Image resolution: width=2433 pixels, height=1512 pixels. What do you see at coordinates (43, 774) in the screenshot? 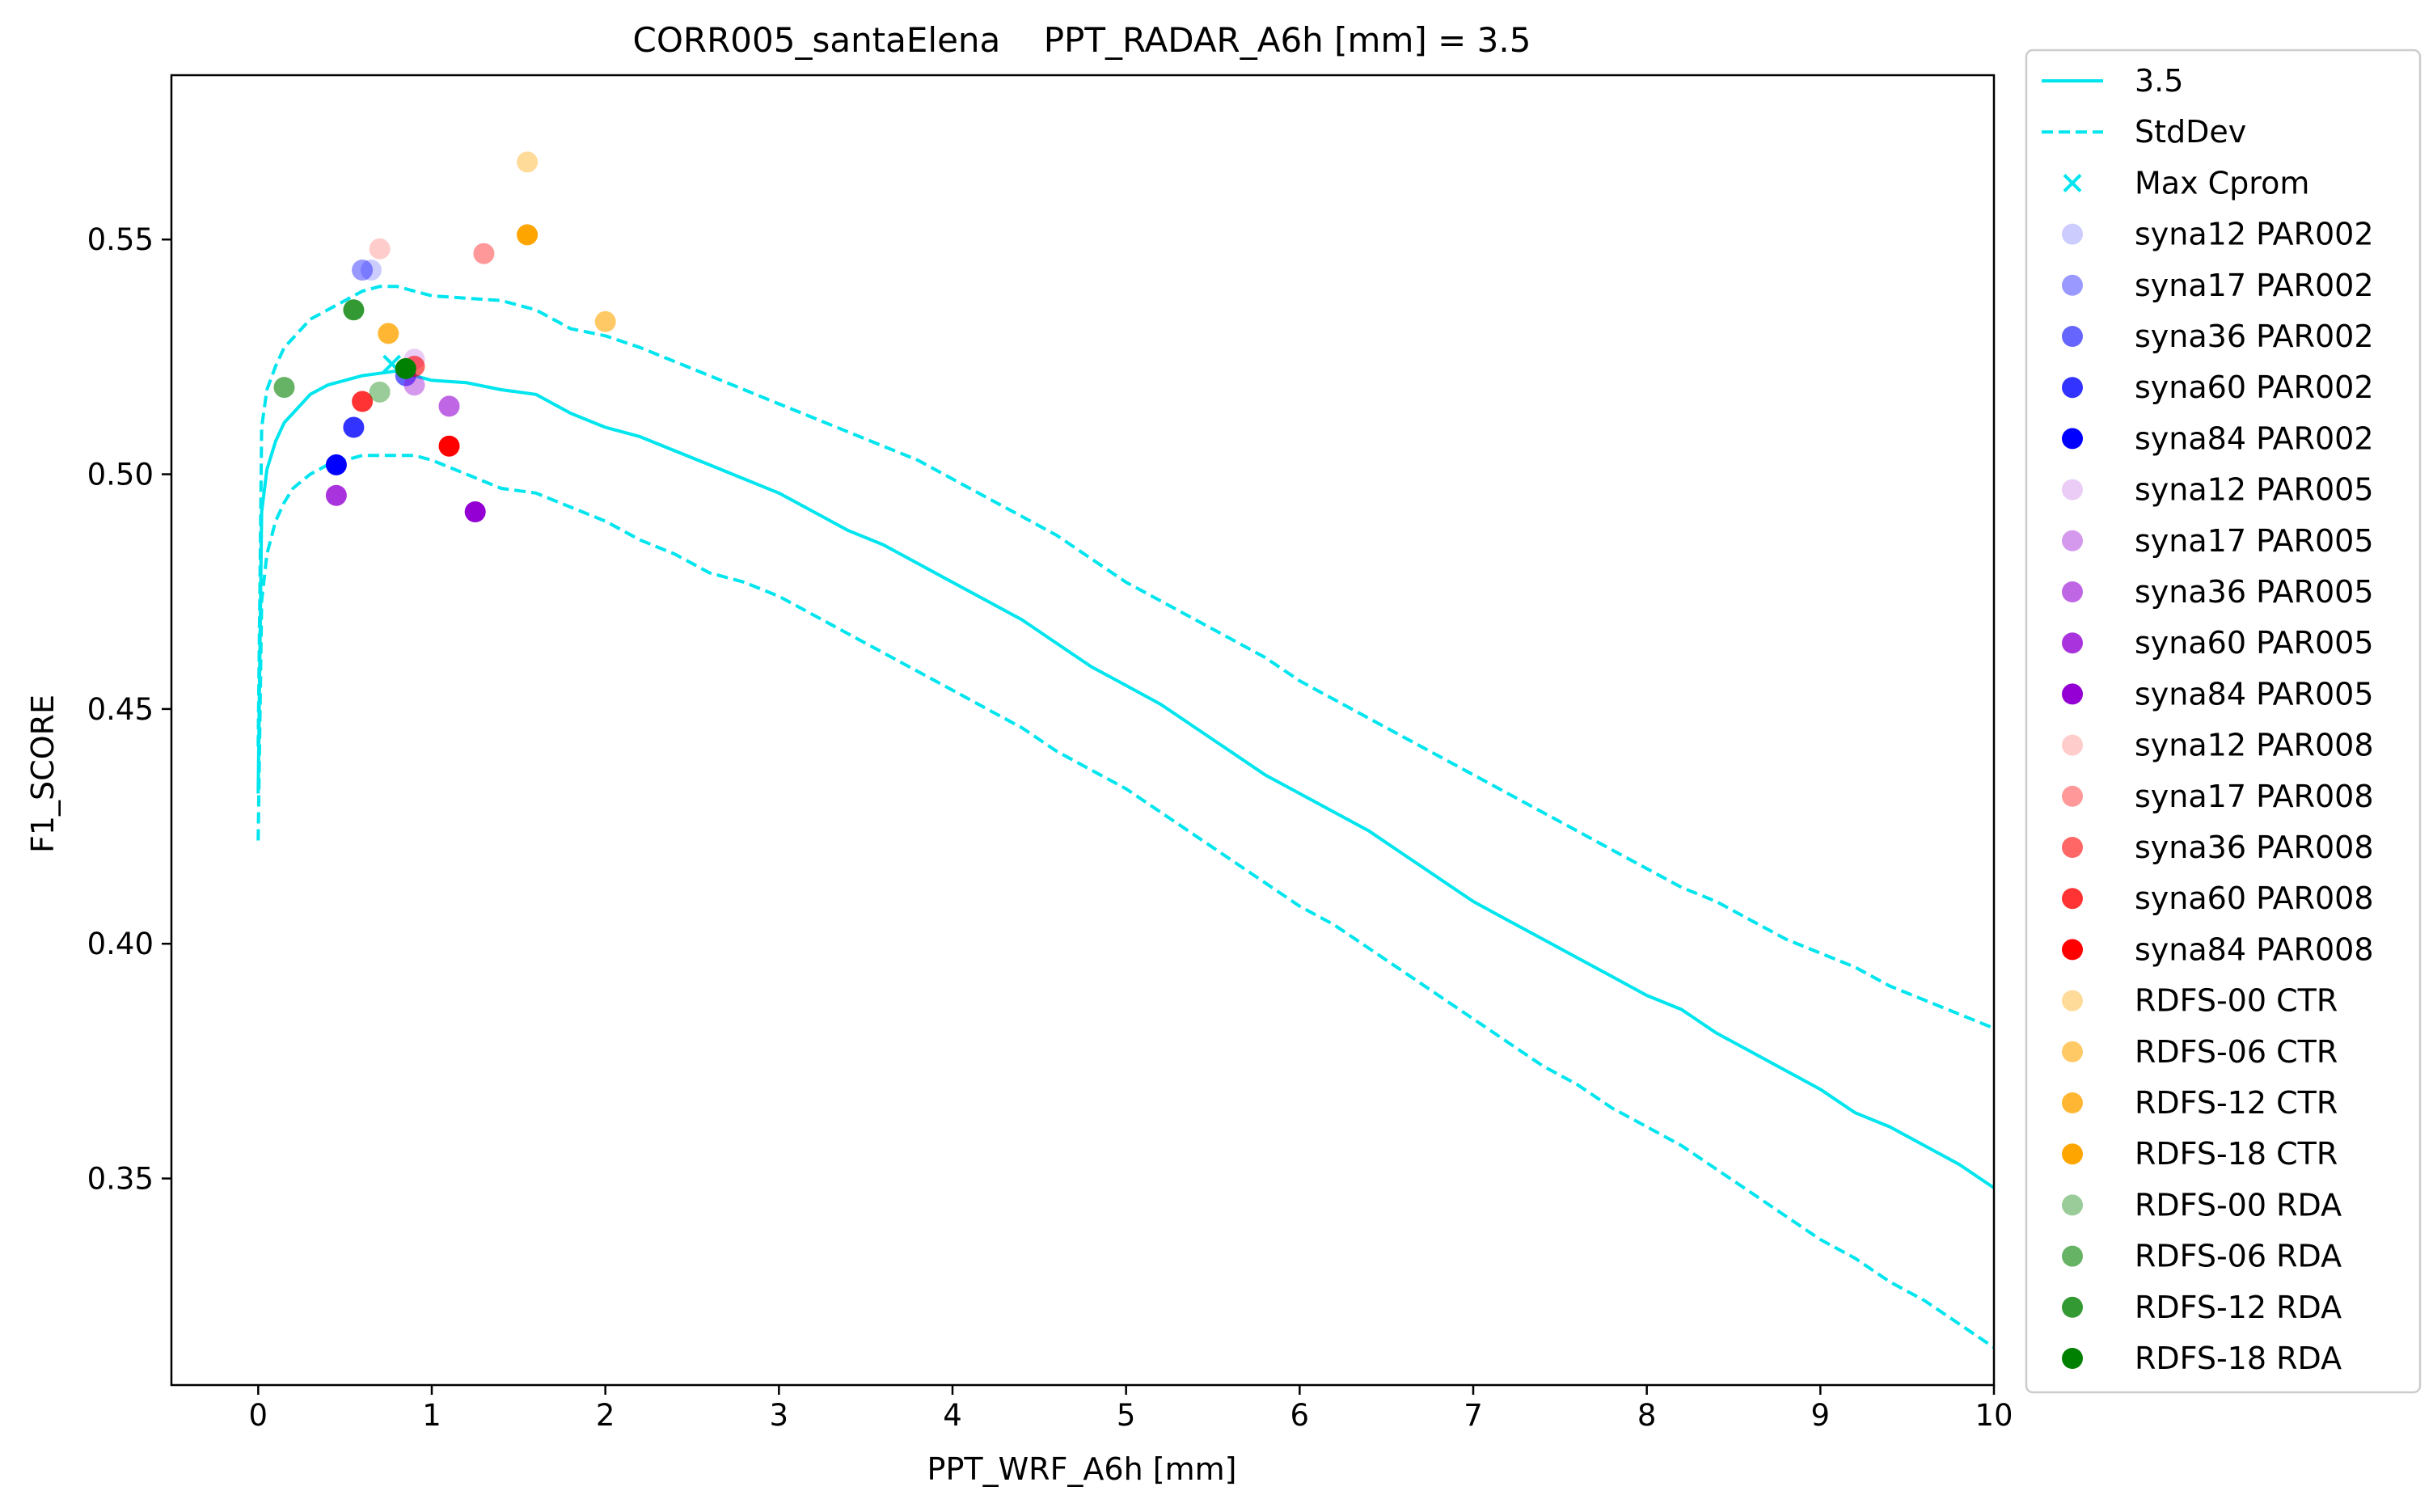
I see `y-axis-label: F1_SCORE` at bounding box center [43, 774].